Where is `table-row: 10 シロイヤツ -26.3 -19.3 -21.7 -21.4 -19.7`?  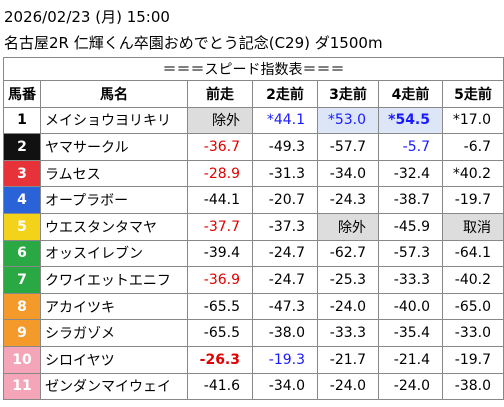
table-row: 10 シロイヤツ -26.3 -19.3 -21.7 -21.4 -19.7 is located at coordinates (253, 359).